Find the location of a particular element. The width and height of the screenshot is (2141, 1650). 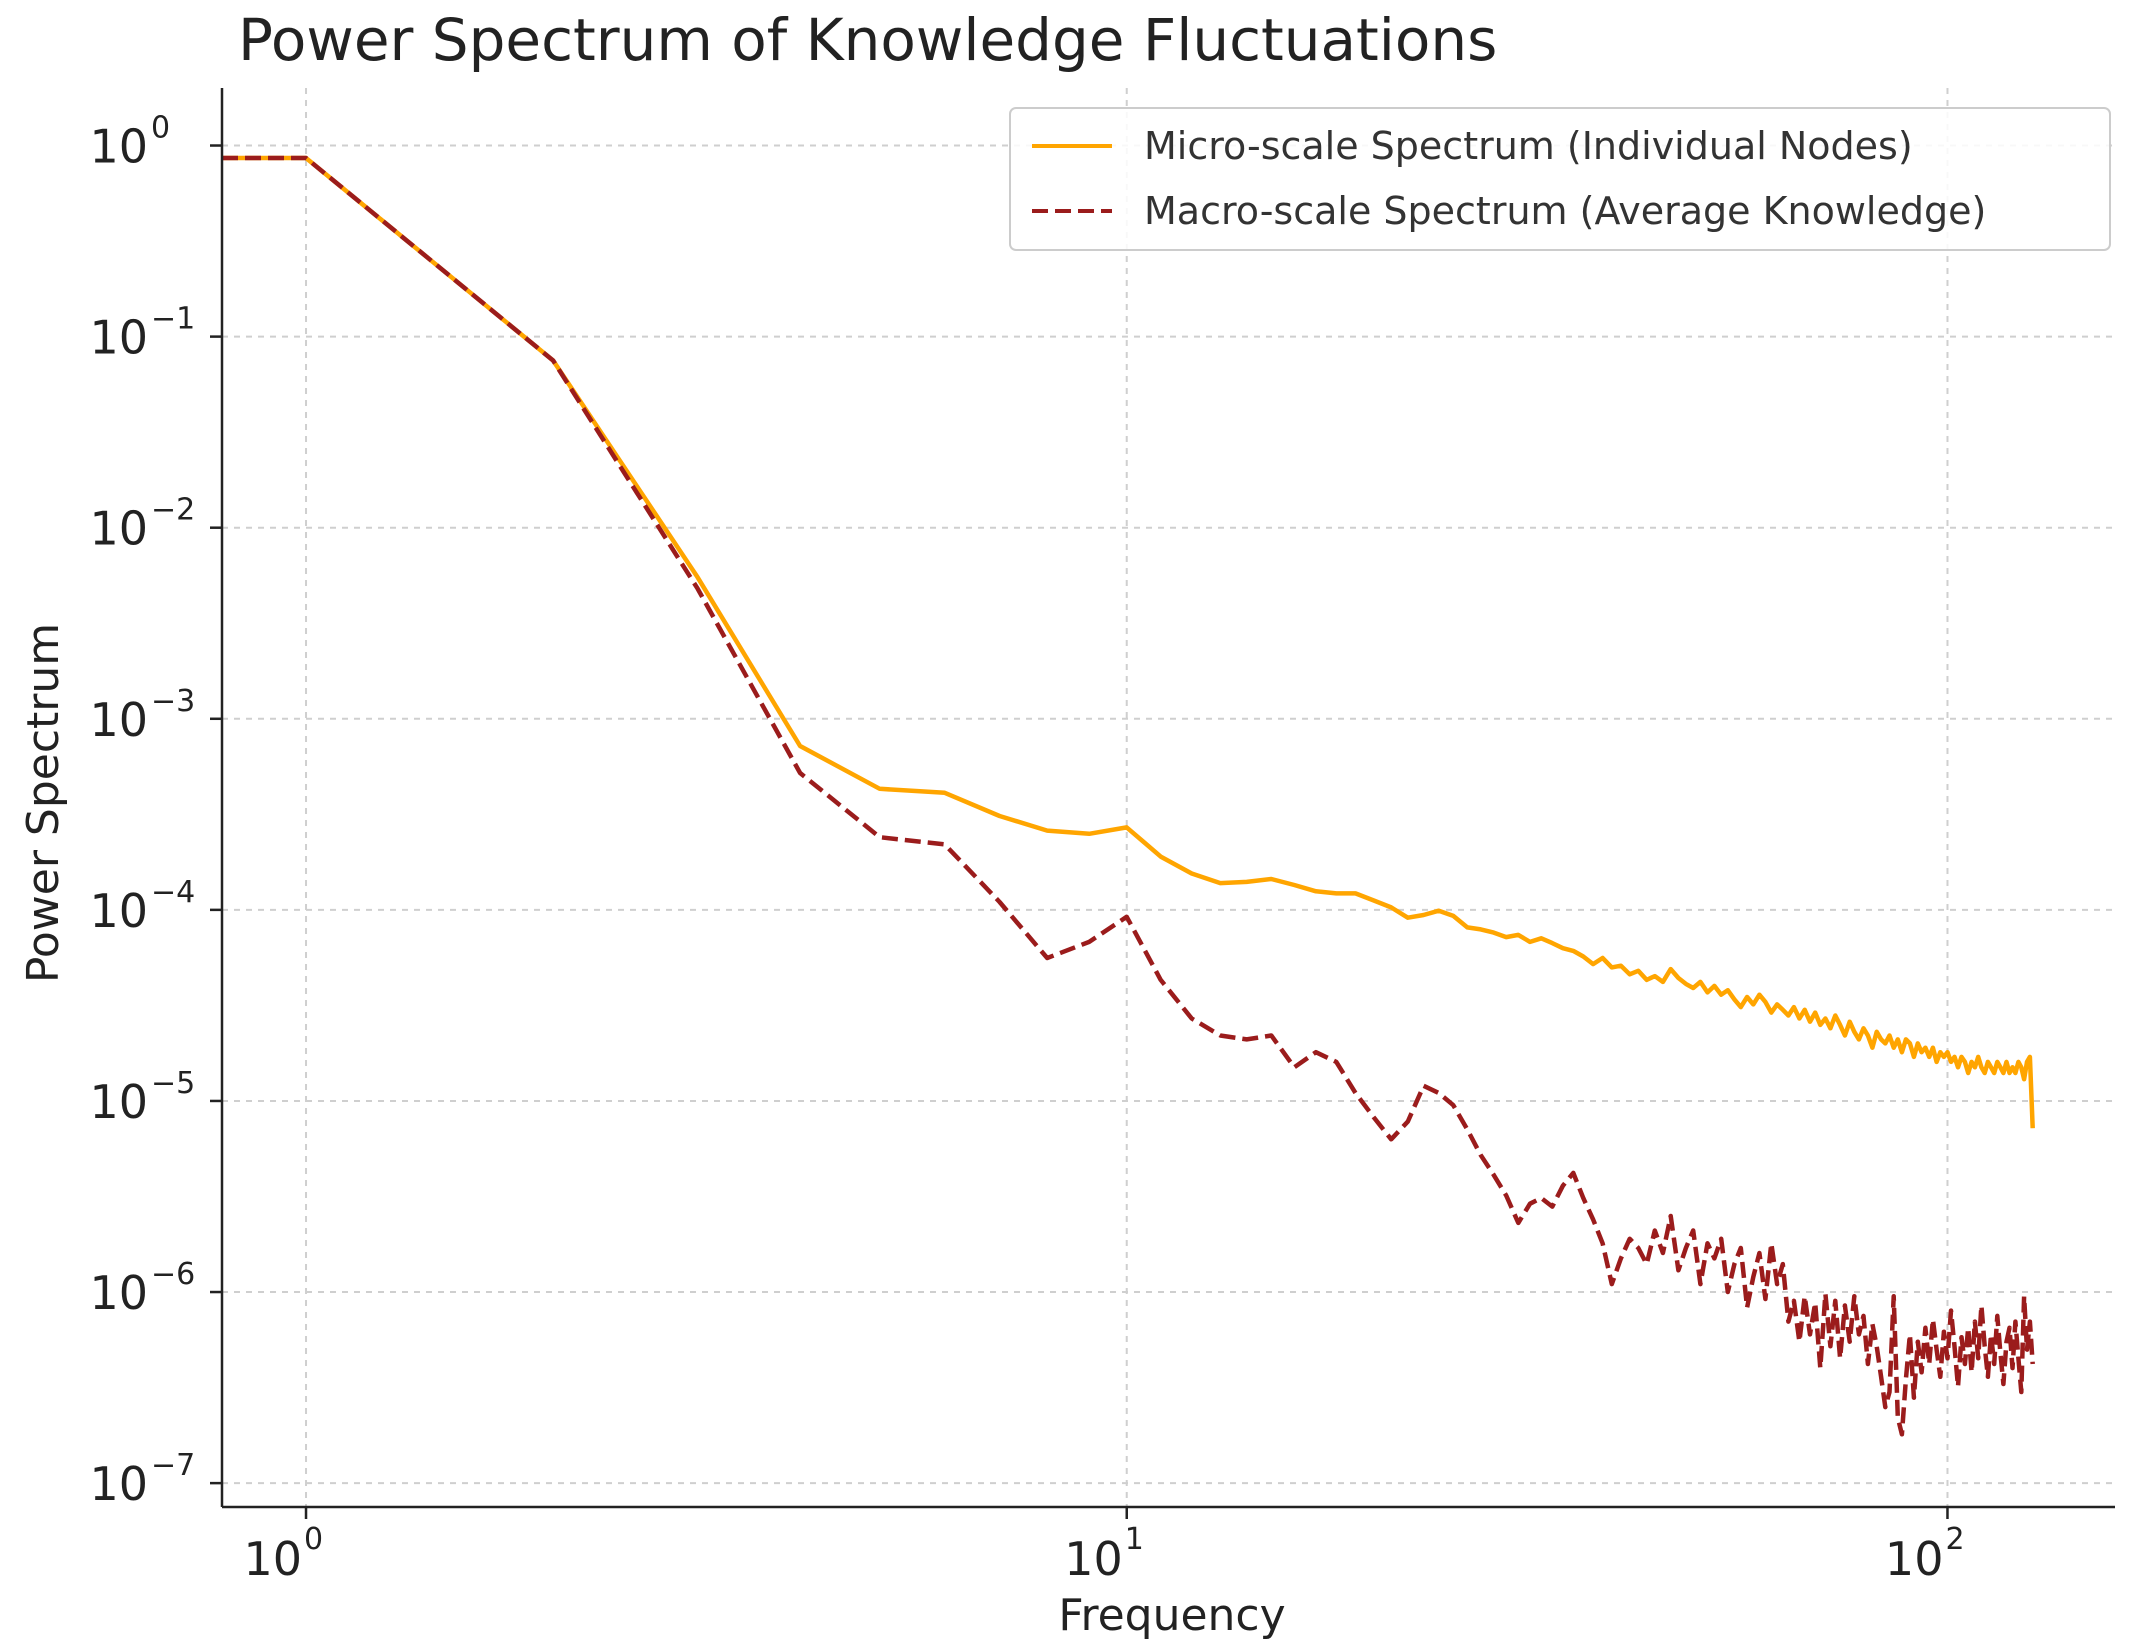

y-axis-label: Power Spectrum is located at coordinates (43, 803).